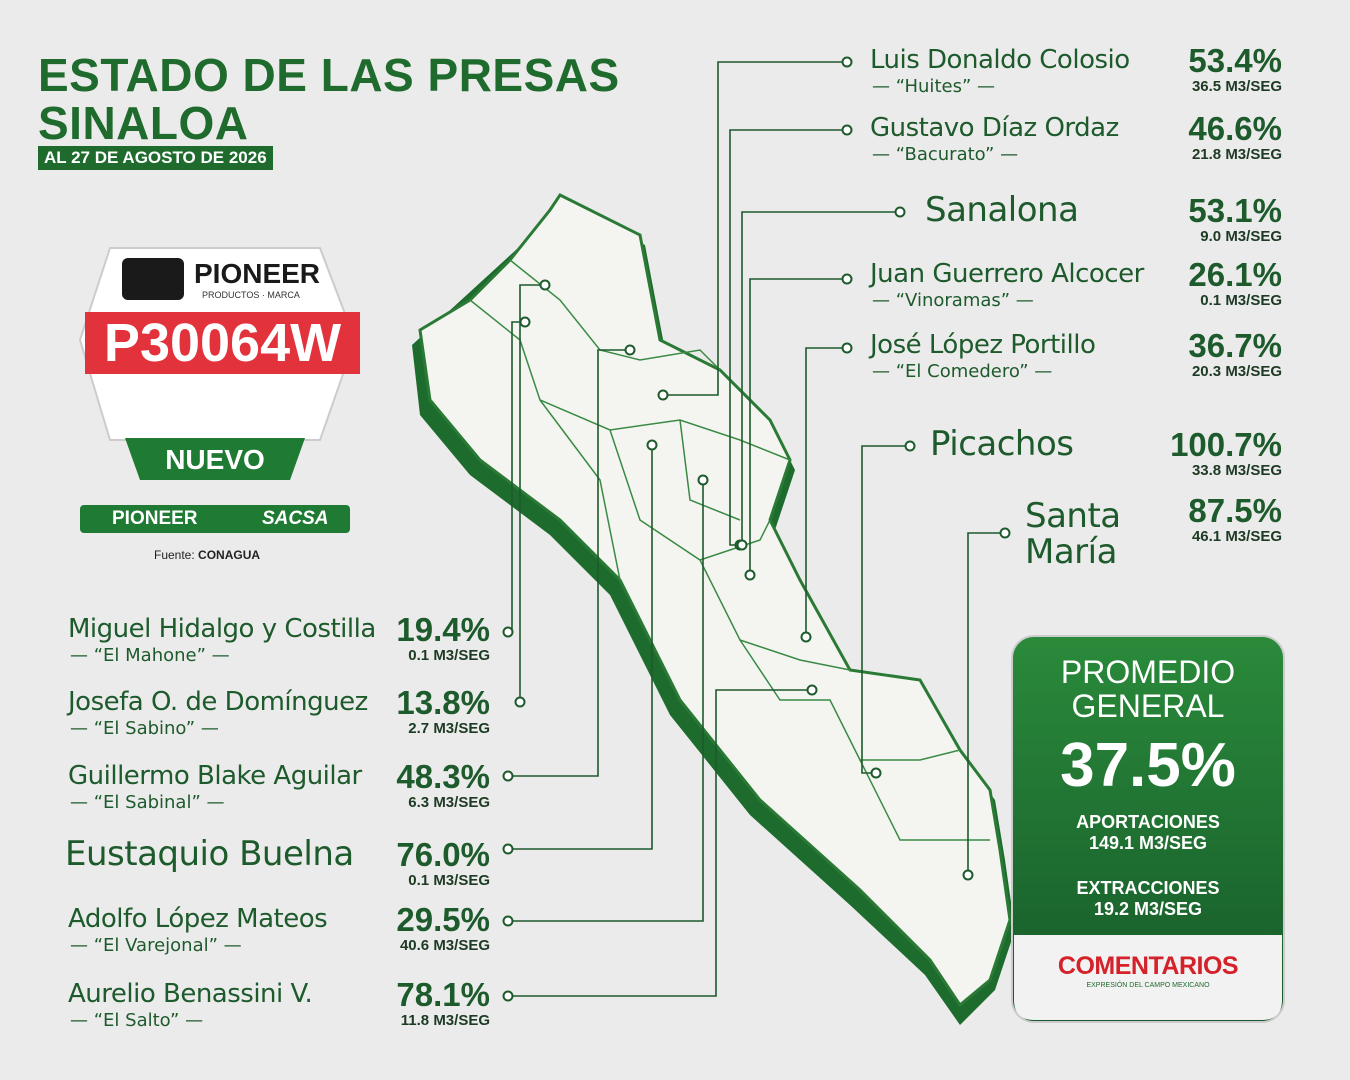 The height and width of the screenshot is (1080, 1350). What do you see at coordinates (444, 945) in the screenshot?
I see `dam-flow: 40.6 M3/SEG` at bounding box center [444, 945].